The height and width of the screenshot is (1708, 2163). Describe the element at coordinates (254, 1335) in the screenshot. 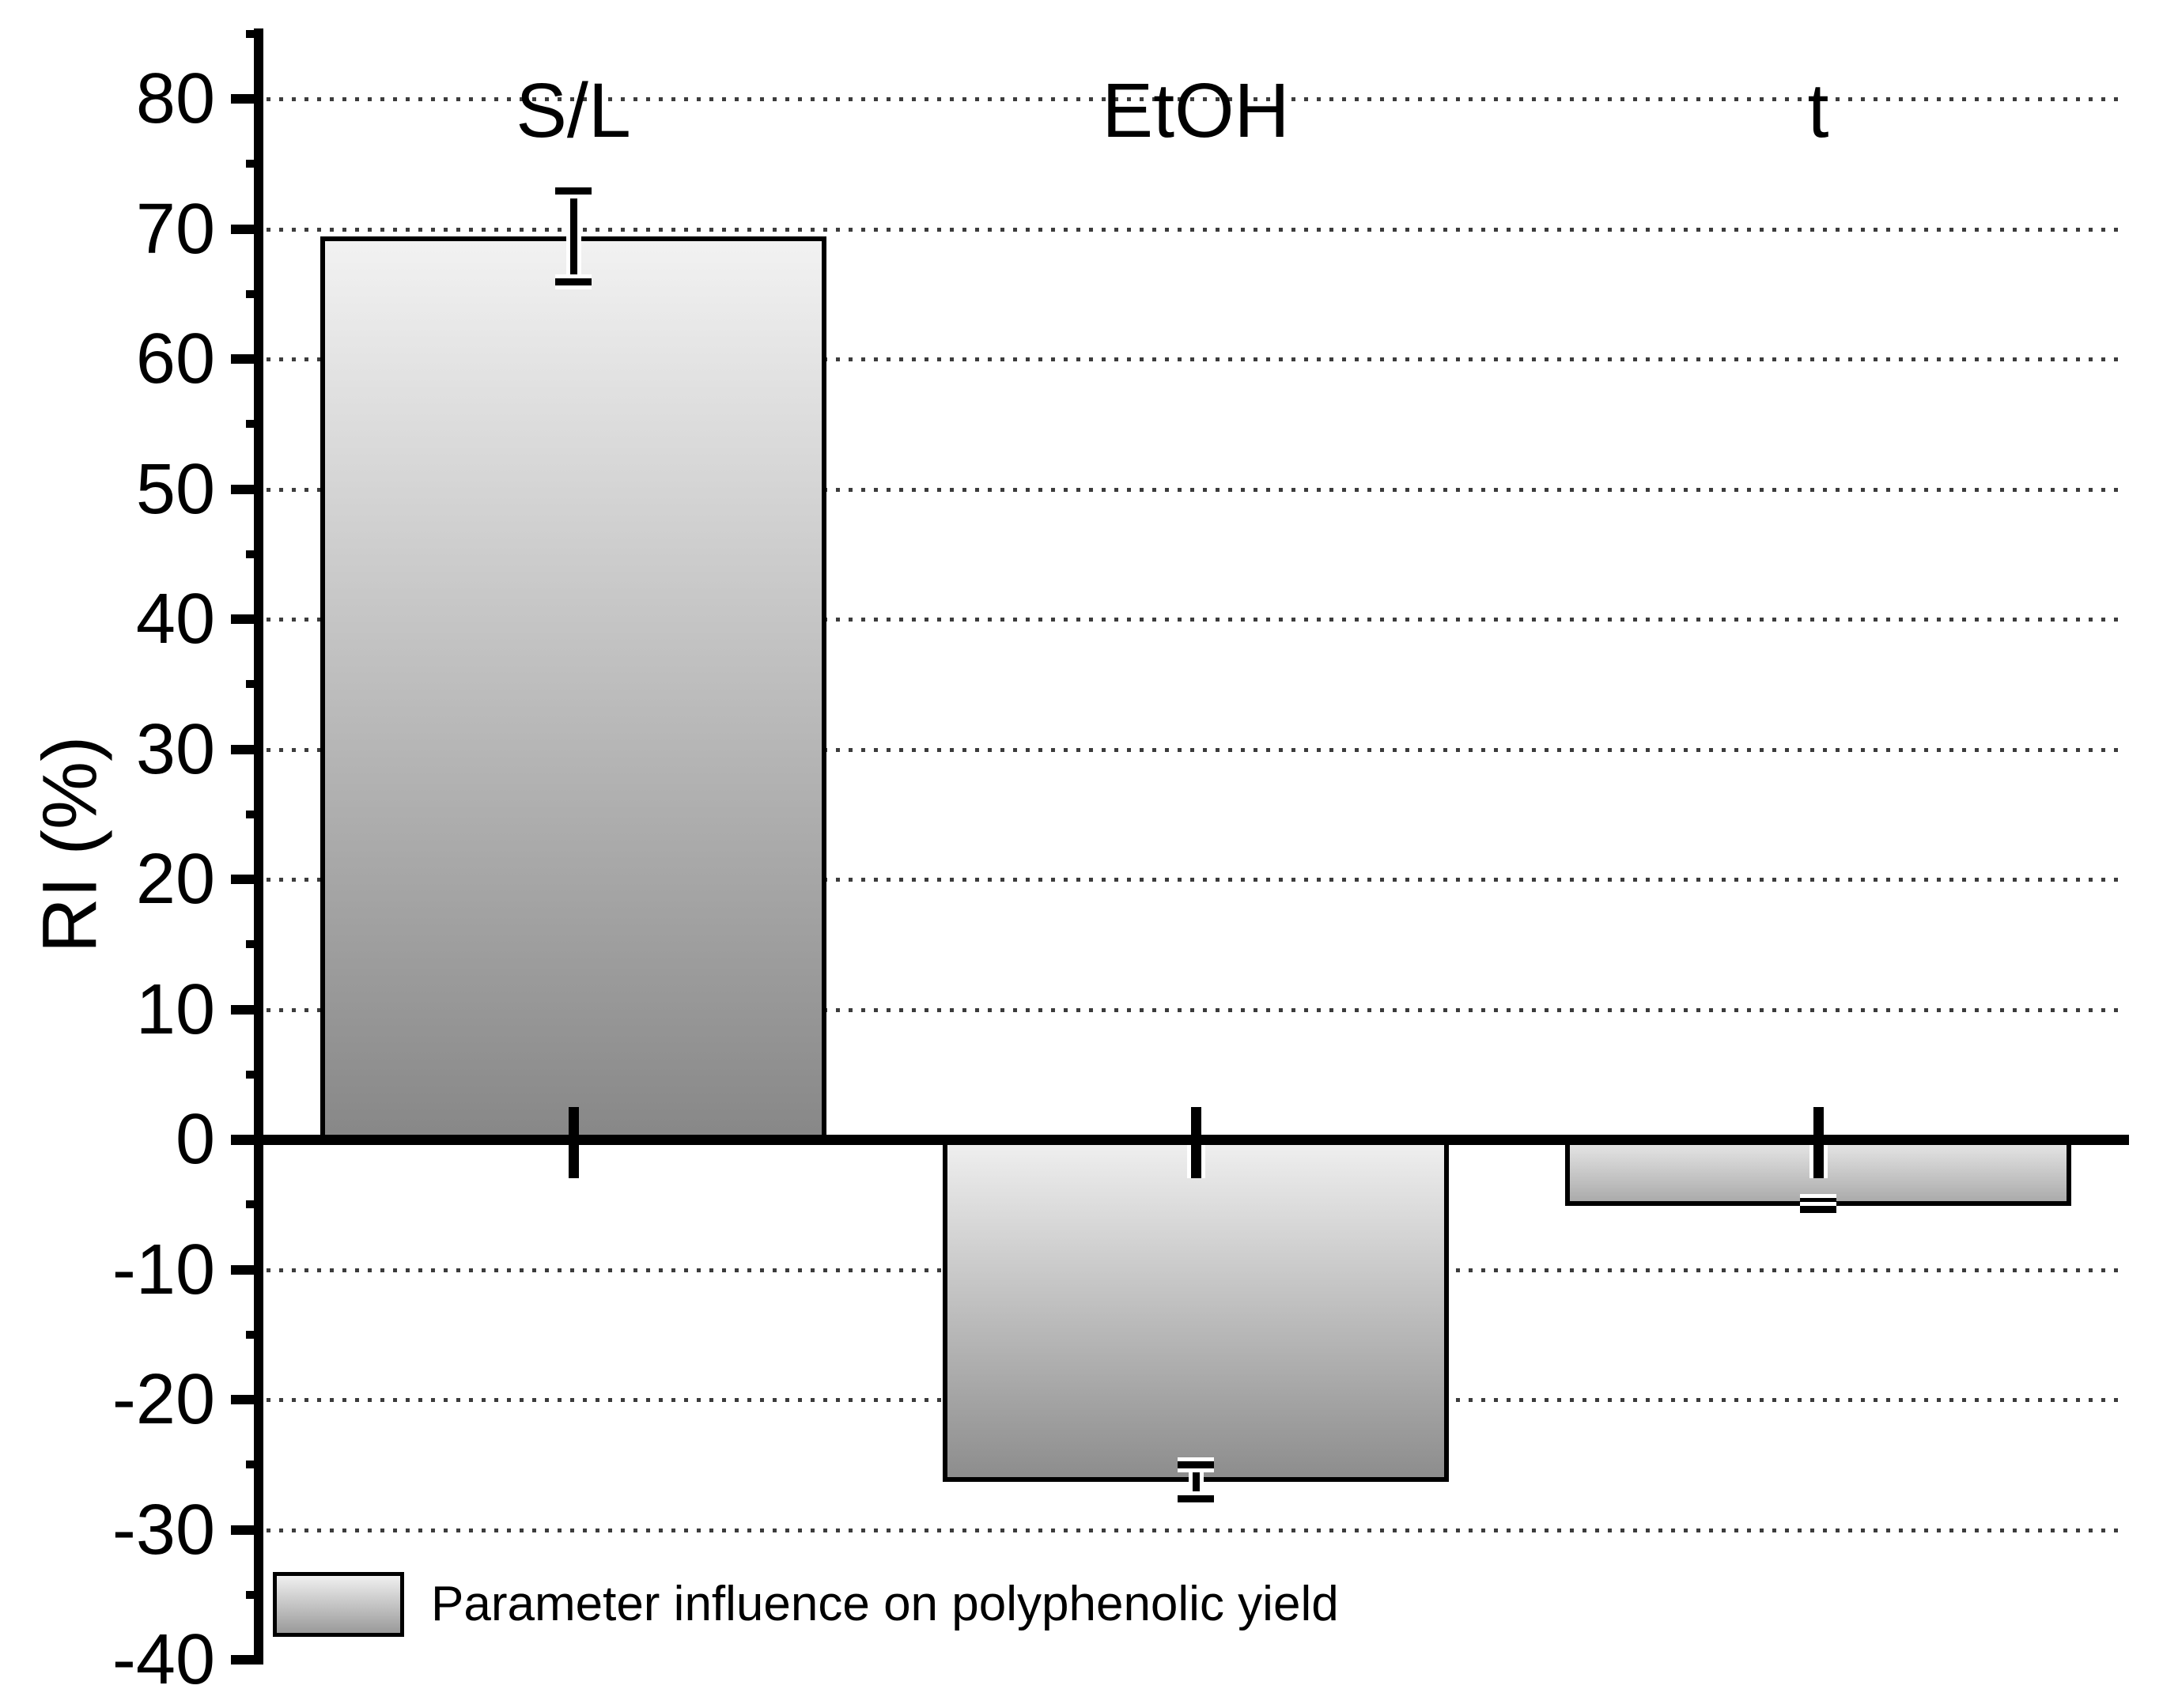

I see `y-axis-tick-minor--15` at that location.